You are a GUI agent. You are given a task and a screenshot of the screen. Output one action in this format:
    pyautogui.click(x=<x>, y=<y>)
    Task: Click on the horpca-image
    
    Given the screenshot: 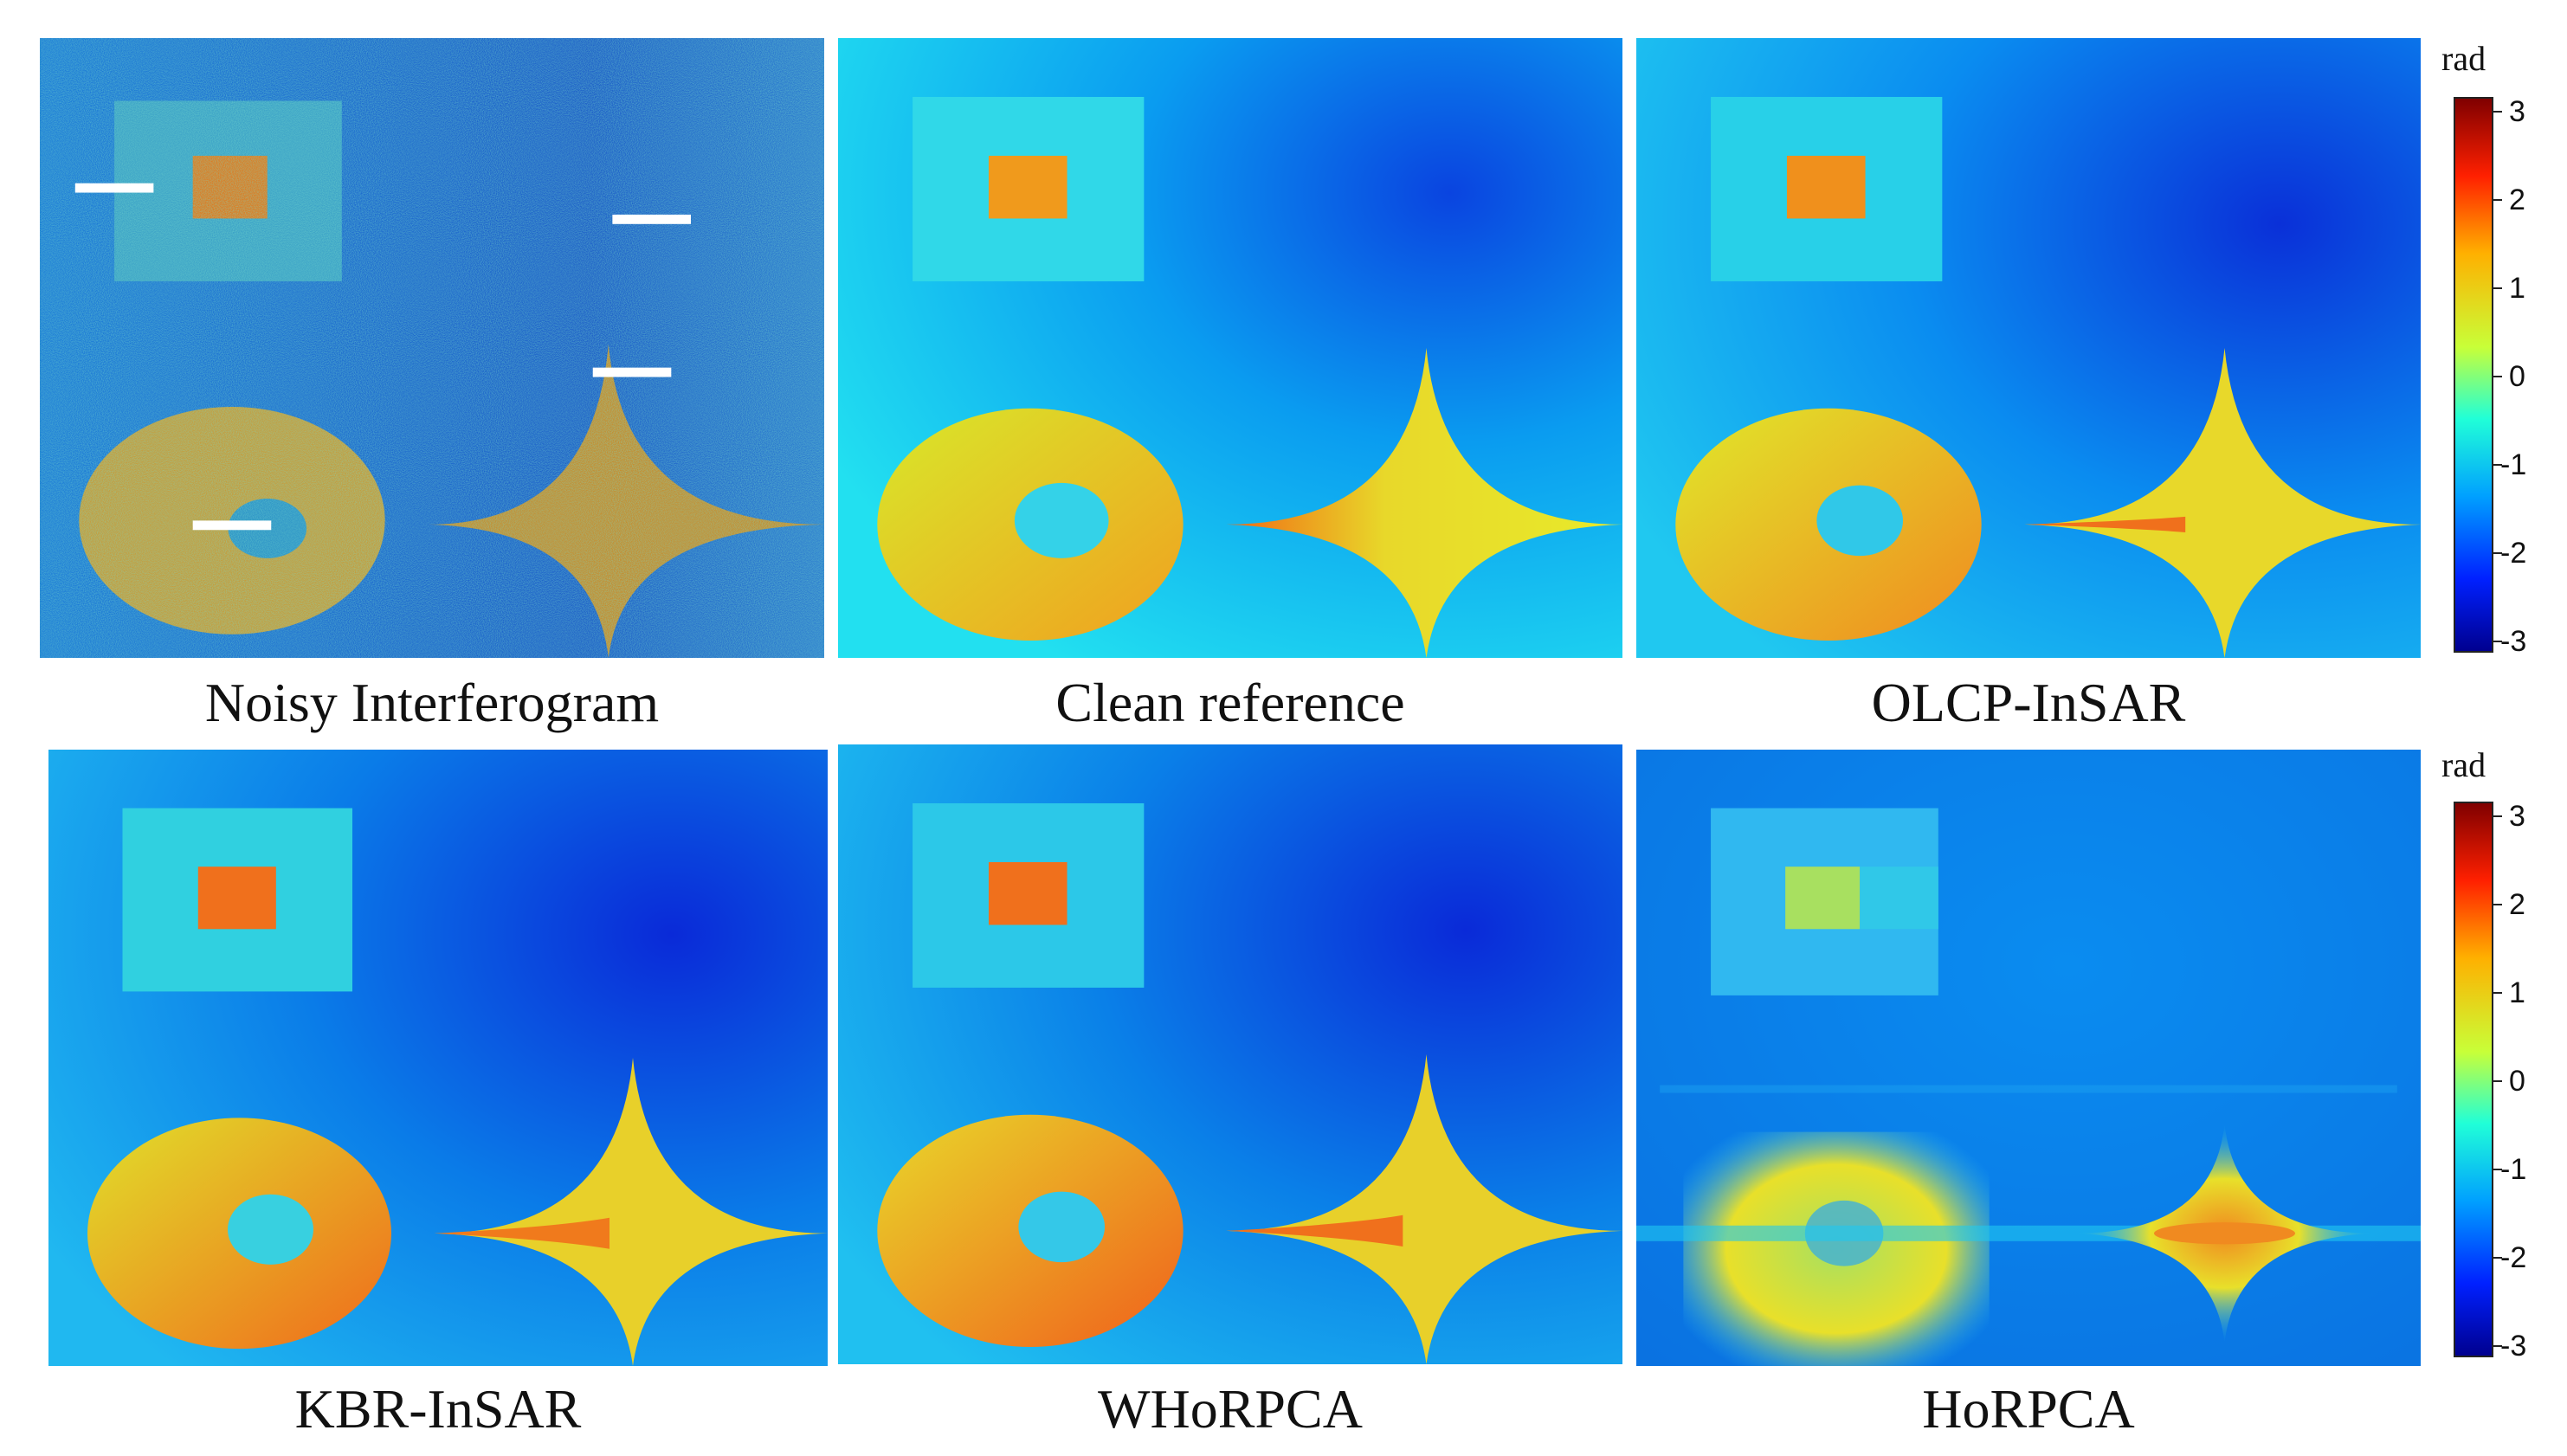 What is the action you would take?
    pyautogui.click(x=2029, y=1058)
    